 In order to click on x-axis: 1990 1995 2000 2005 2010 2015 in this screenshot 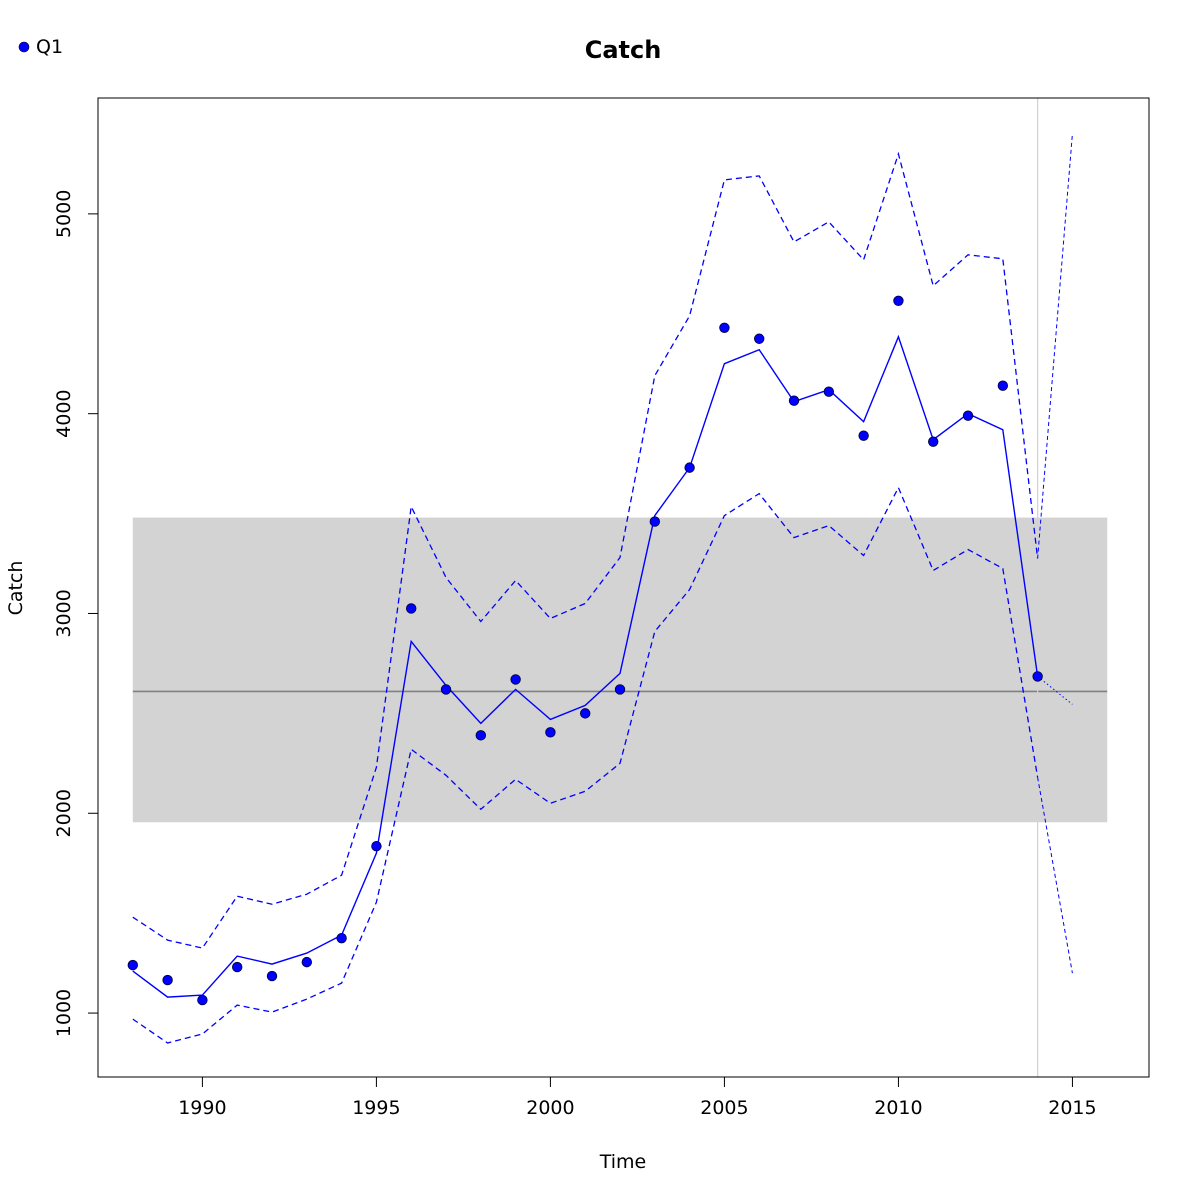, I will do `click(637, 1098)`.